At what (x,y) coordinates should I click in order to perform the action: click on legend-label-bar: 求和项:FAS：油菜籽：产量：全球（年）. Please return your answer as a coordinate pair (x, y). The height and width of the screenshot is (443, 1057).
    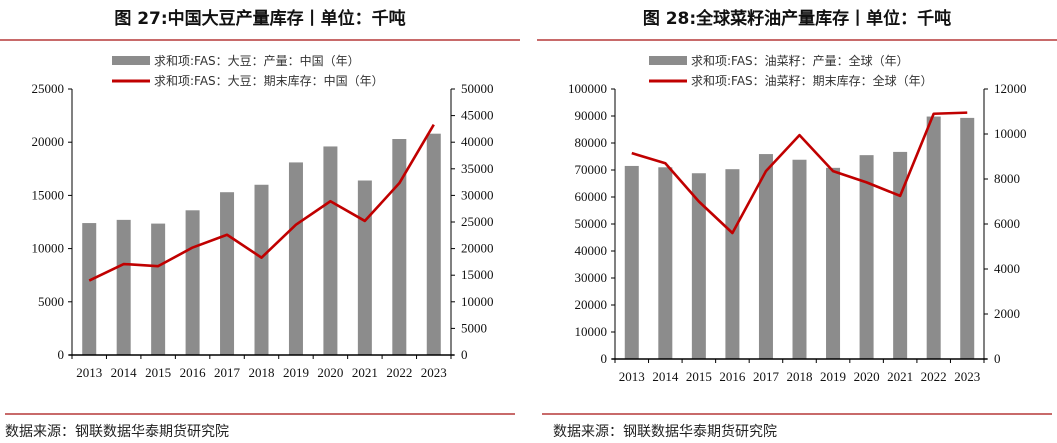
    Looking at the image, I should click on (800, 60).